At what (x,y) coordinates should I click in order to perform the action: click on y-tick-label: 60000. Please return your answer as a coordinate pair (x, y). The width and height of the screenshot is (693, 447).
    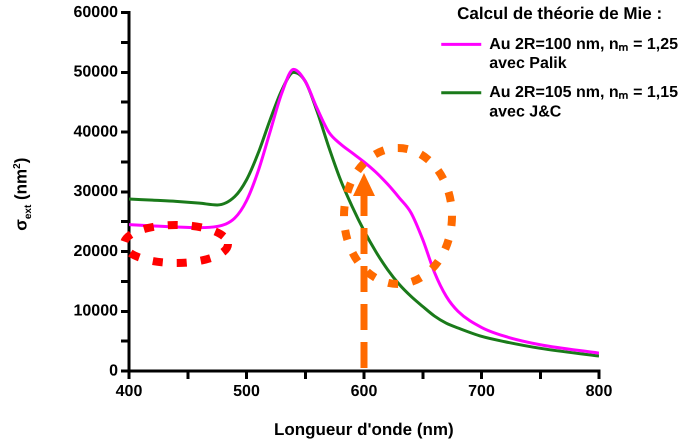
    Looking at the image, I should click on (96, 13).